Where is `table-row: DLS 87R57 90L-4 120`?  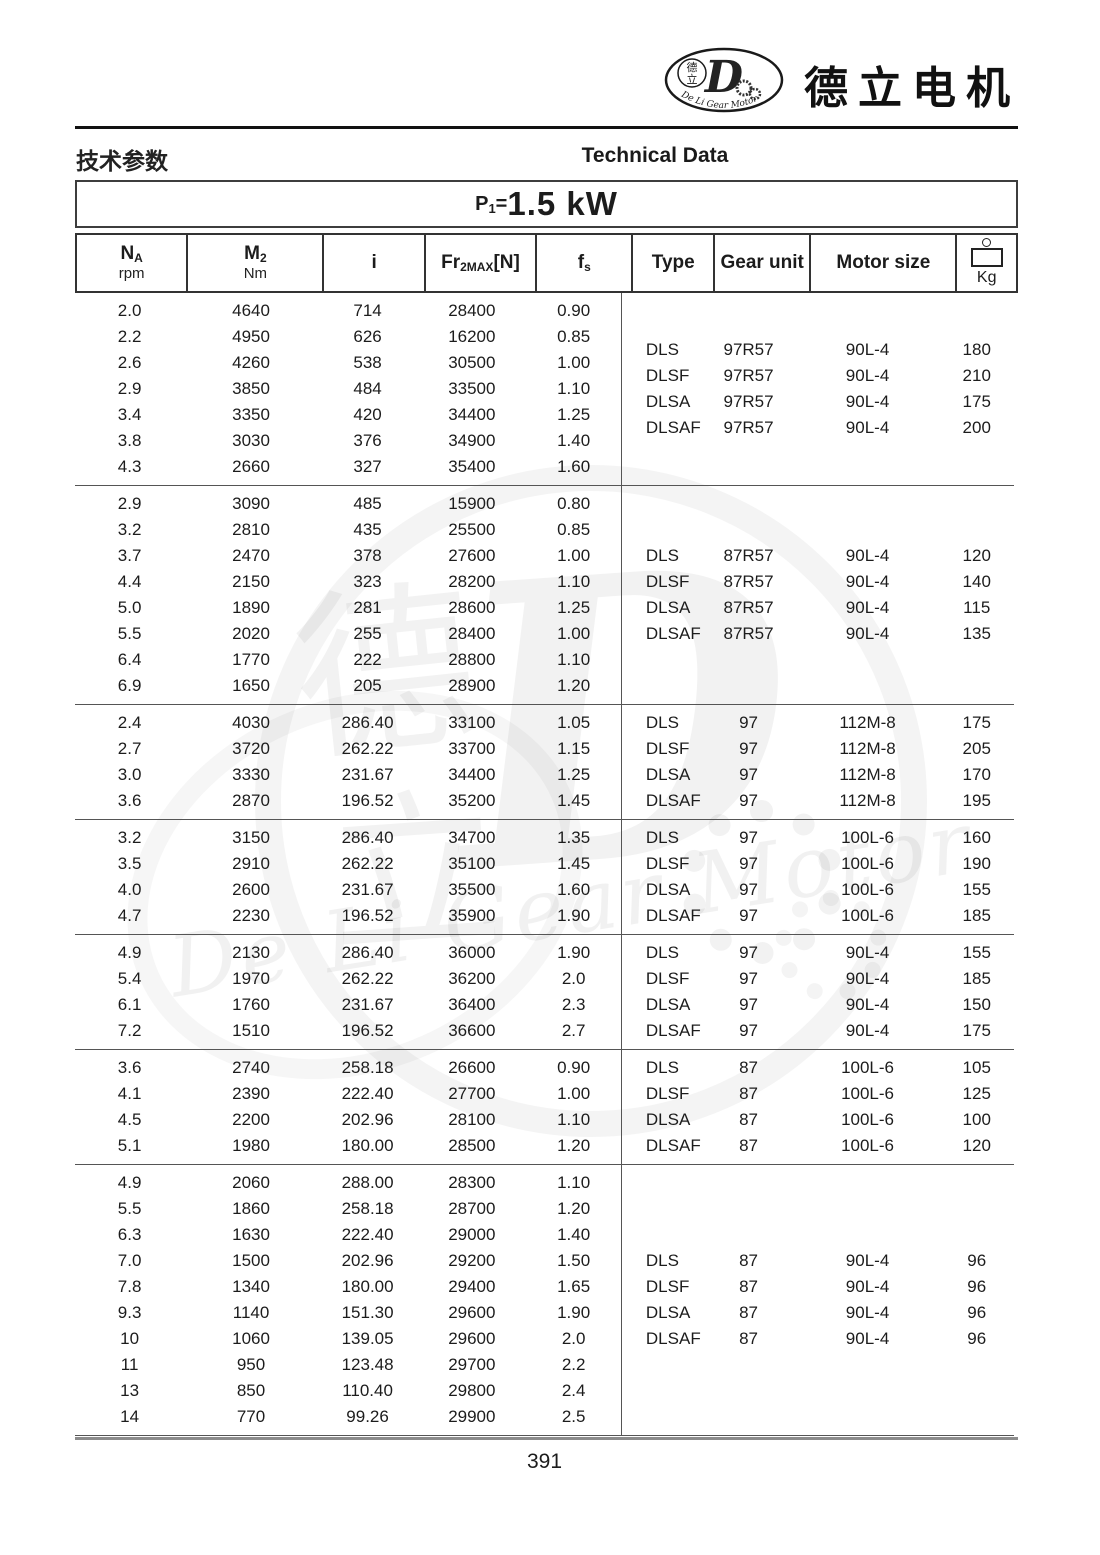
table-row: DLS 87R57 90L-4 120 is located at coordinates (818, 556).